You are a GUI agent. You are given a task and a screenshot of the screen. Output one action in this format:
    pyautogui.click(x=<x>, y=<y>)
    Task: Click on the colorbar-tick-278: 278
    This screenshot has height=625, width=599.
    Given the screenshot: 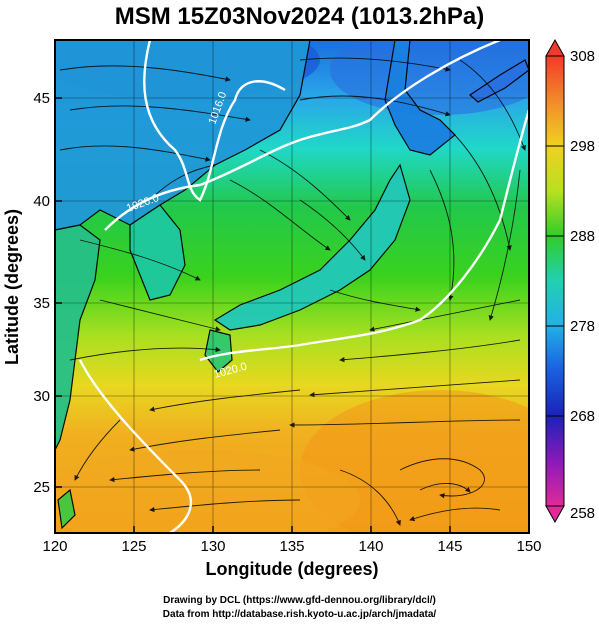 What is the action you would take?
    pyautogui.click(x=582, y=326)
    